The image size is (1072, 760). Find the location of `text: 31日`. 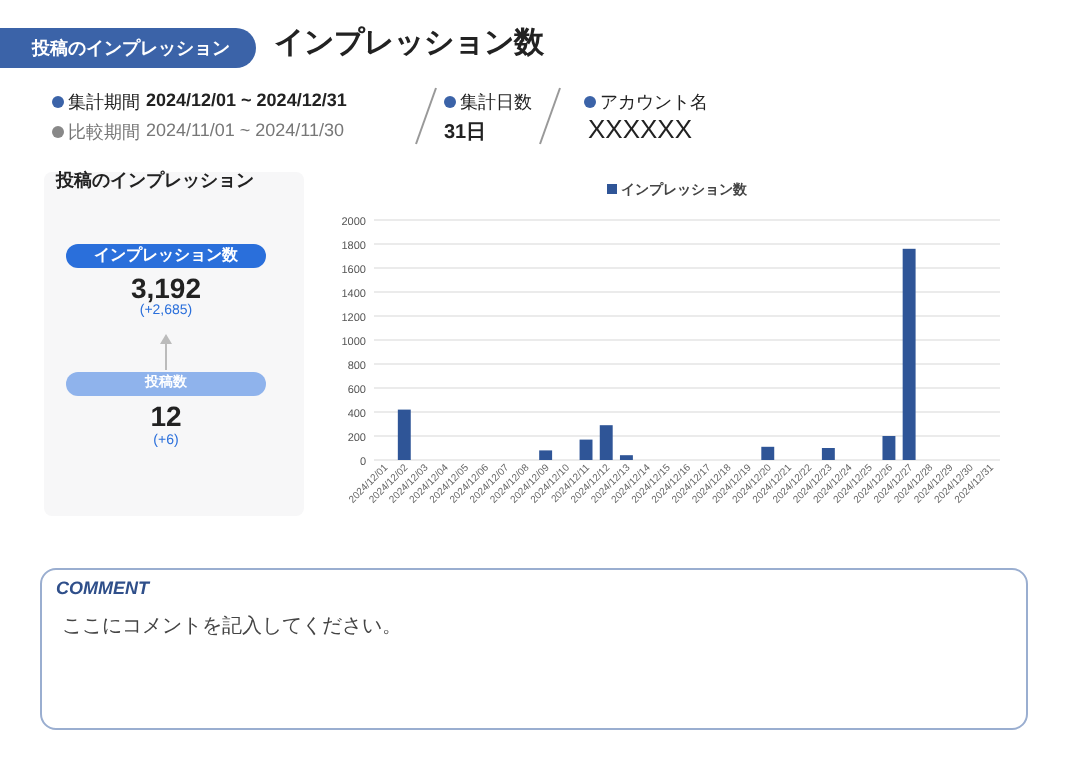

text: 31日 is located at coordinates (465, 133).